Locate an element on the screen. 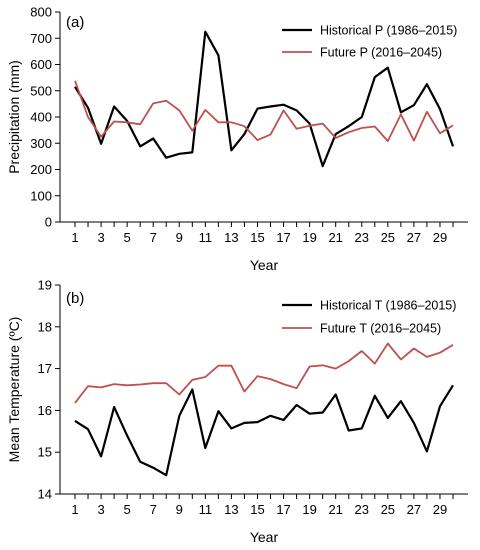  y-tick-label: 16 is located at coordinates (45, 410).